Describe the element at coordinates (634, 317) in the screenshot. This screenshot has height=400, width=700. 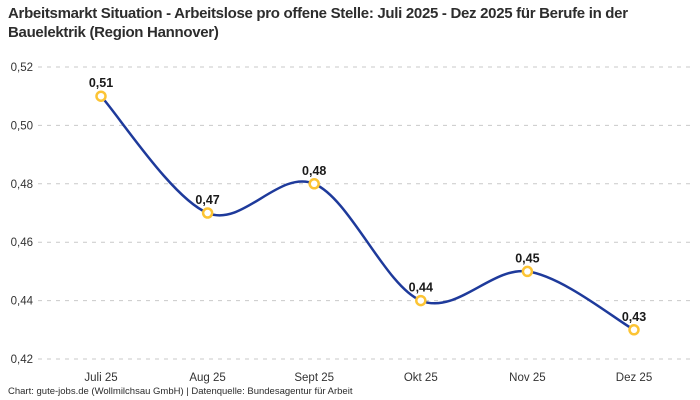
I see `data-point-label: 0,43` at that location.